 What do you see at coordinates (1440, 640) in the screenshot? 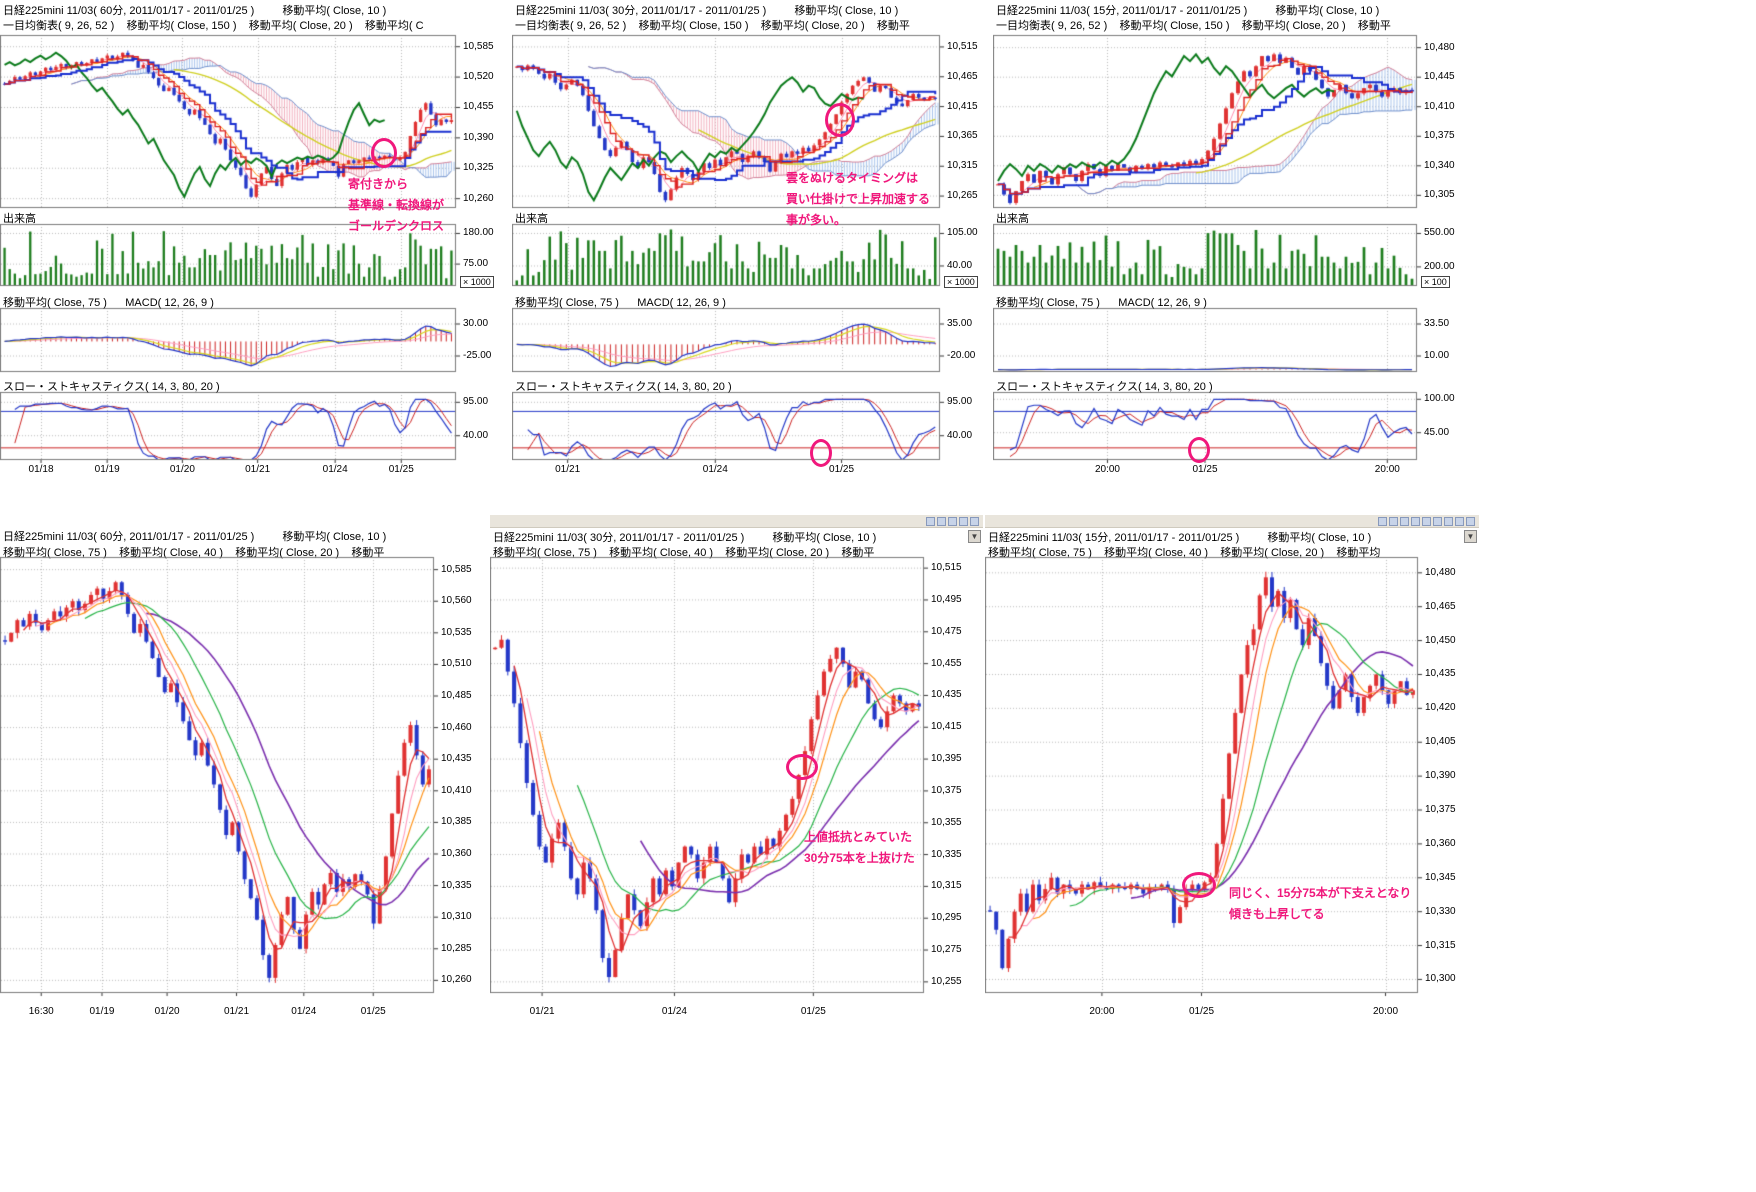
I see `y-axis-tick: 10,450` at bounding box center [1440, 640].